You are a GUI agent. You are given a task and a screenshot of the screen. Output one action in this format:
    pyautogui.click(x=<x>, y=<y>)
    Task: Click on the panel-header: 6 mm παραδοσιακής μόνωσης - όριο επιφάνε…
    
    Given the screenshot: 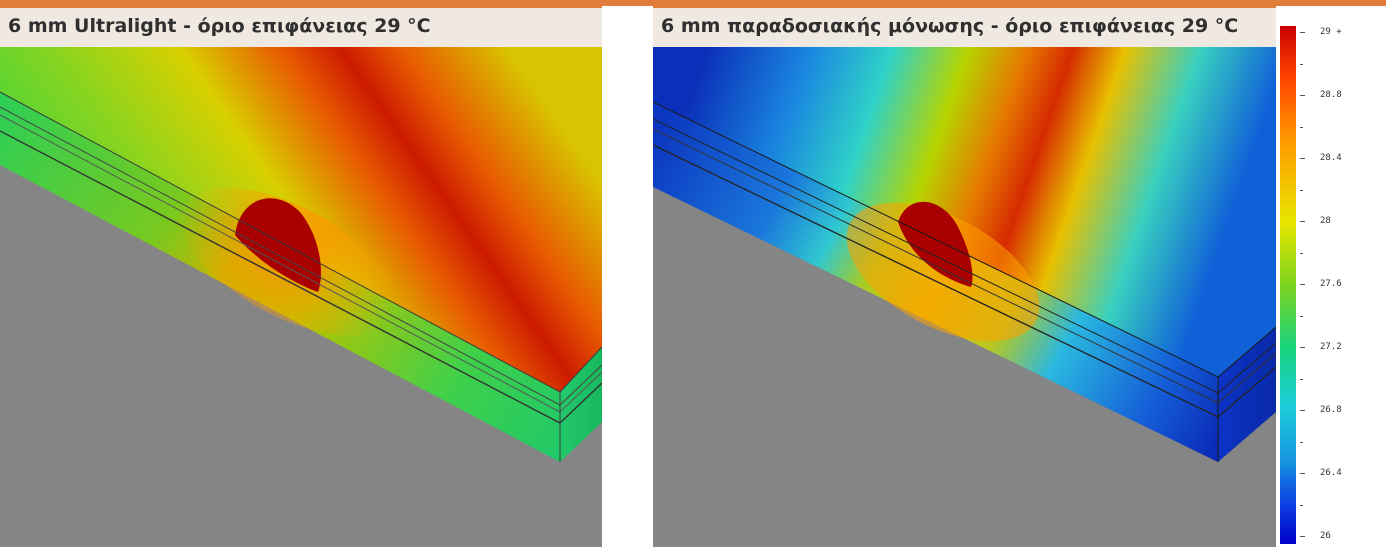 What is the action you would take?
    pyautogui.click(x=964, y=26)
    